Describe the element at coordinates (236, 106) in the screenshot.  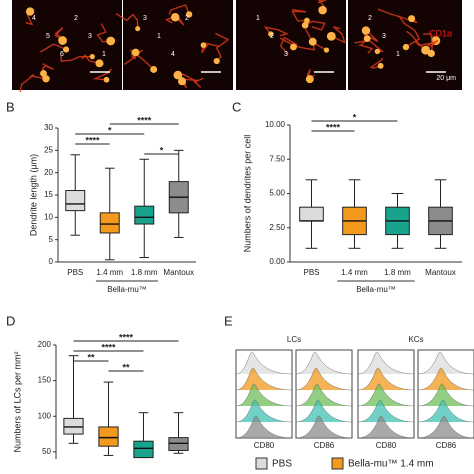
I see `panel-letter: C` at that location.